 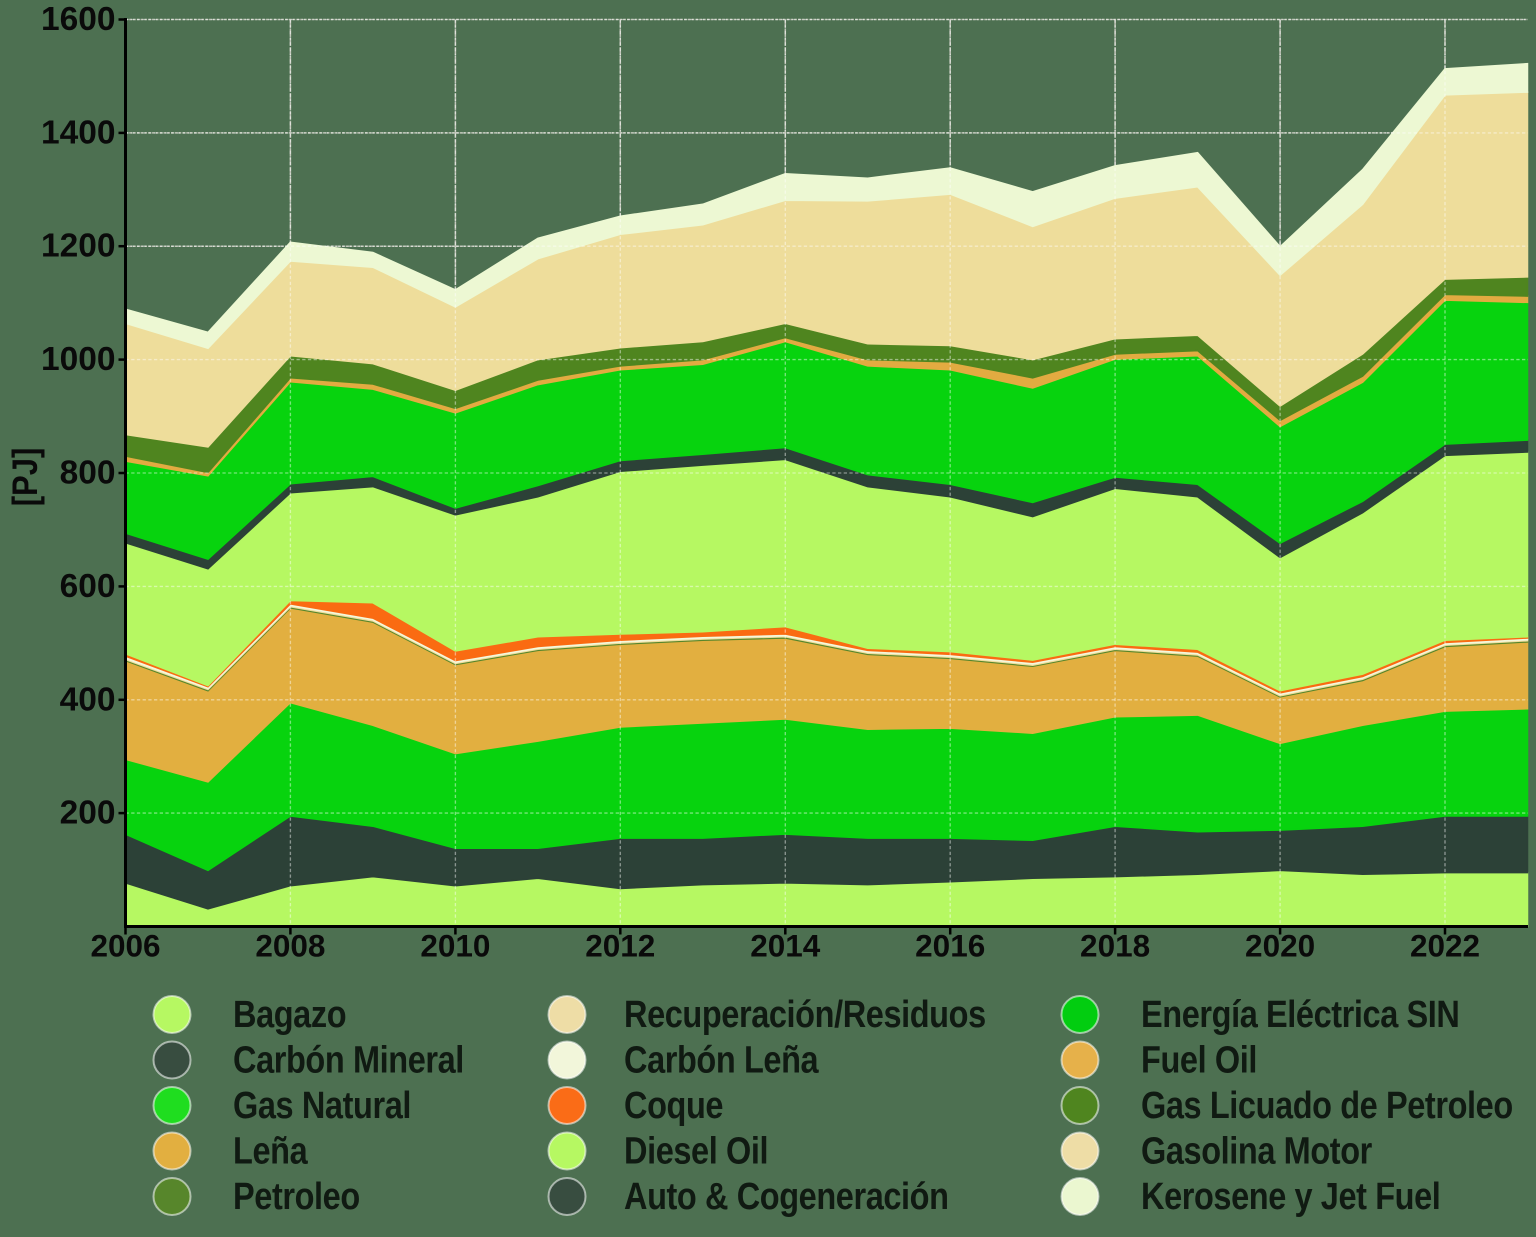 What do you see at coordinates (786, 1197) in the screenshot?
I see `svg-text: Auto & Cogeneración` at bounding box center [786, 1197].